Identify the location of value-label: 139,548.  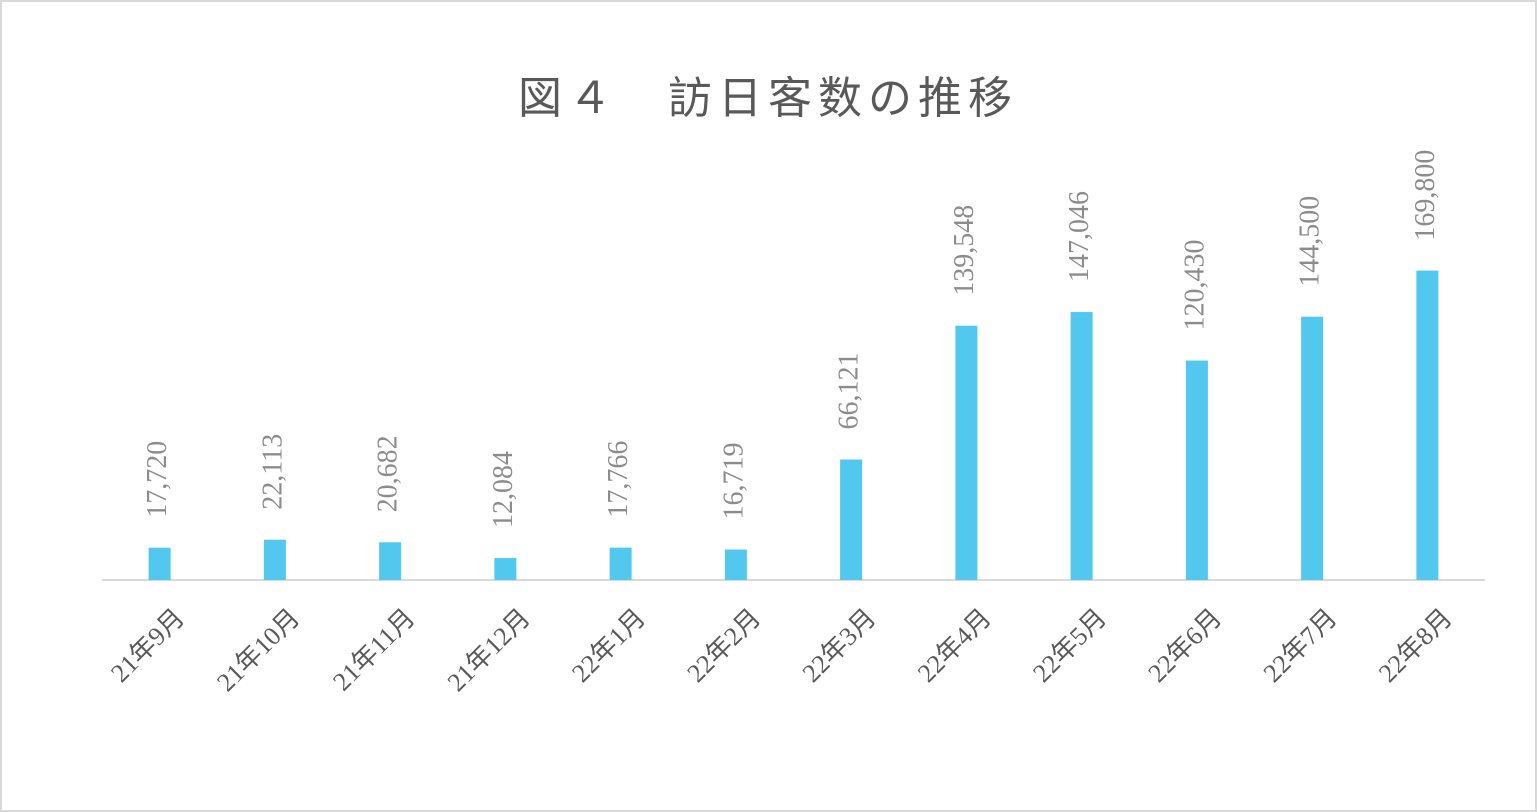
(964, 250).